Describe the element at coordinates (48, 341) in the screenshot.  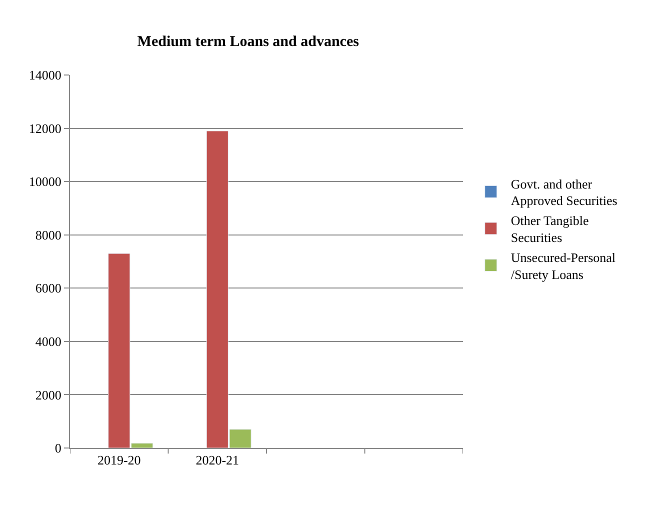
I see `y-tick-label: 4000` at that location.